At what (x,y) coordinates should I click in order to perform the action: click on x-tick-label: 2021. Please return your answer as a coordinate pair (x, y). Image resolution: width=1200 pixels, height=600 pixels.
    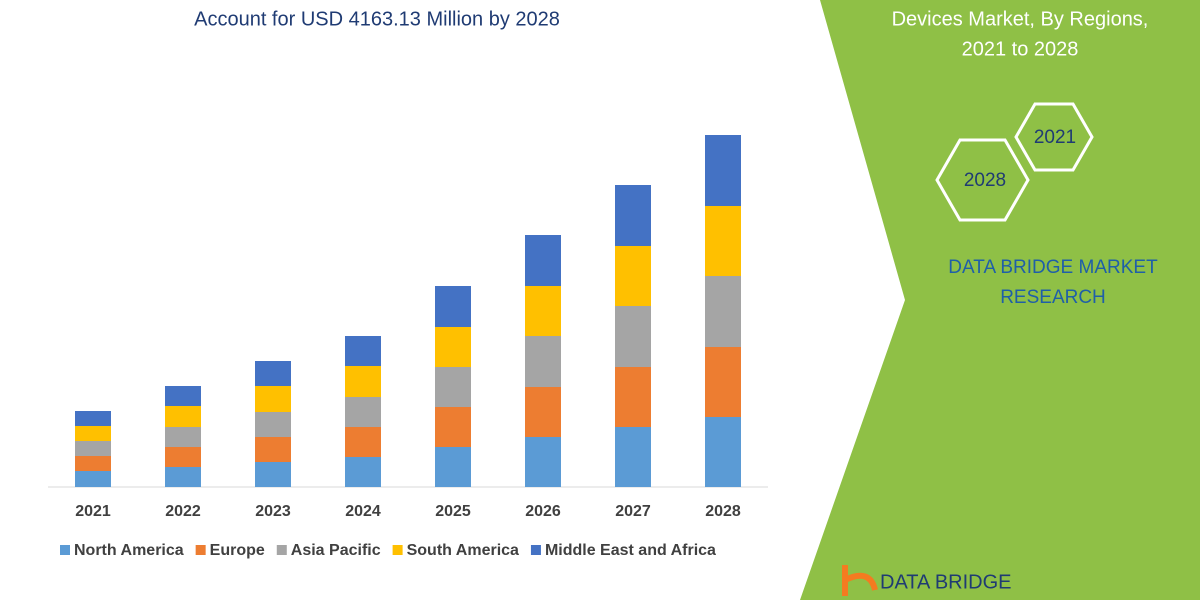
    Looking at the image, I should click on (93, 511).